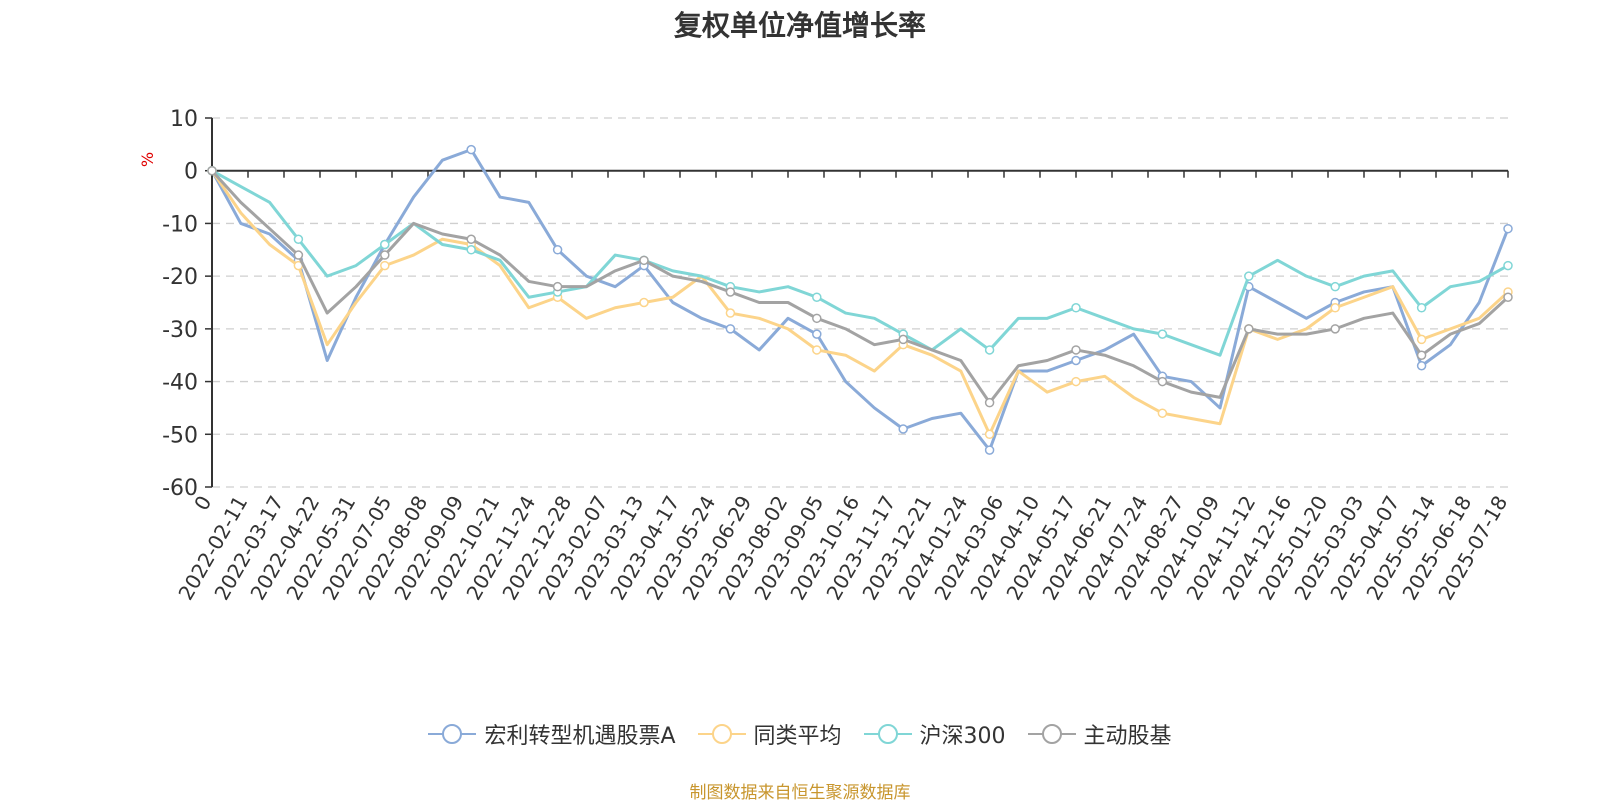  Describe the element at coordinates (180, 277) in the screenshot. I see `y-tick-label: -20` at that location.